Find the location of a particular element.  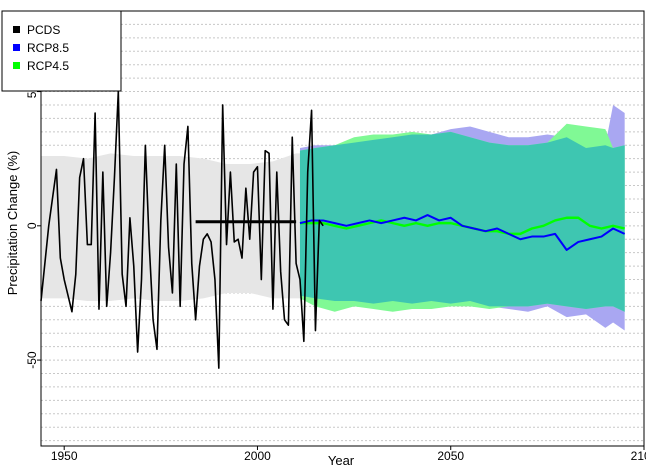

y-tick-label: -50 is located at coordinates (32, 360).